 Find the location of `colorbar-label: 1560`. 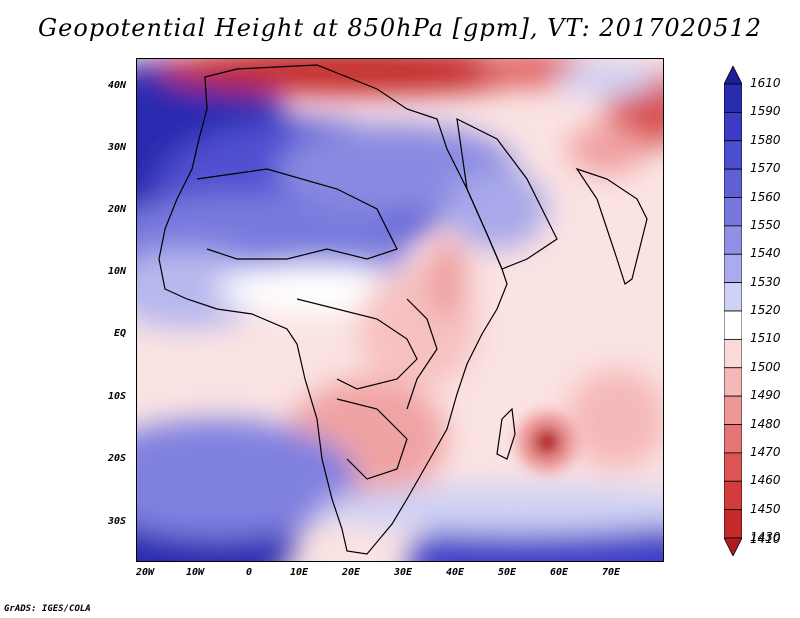

colorbar-label: 1560 is located at coordinates (765, 196).